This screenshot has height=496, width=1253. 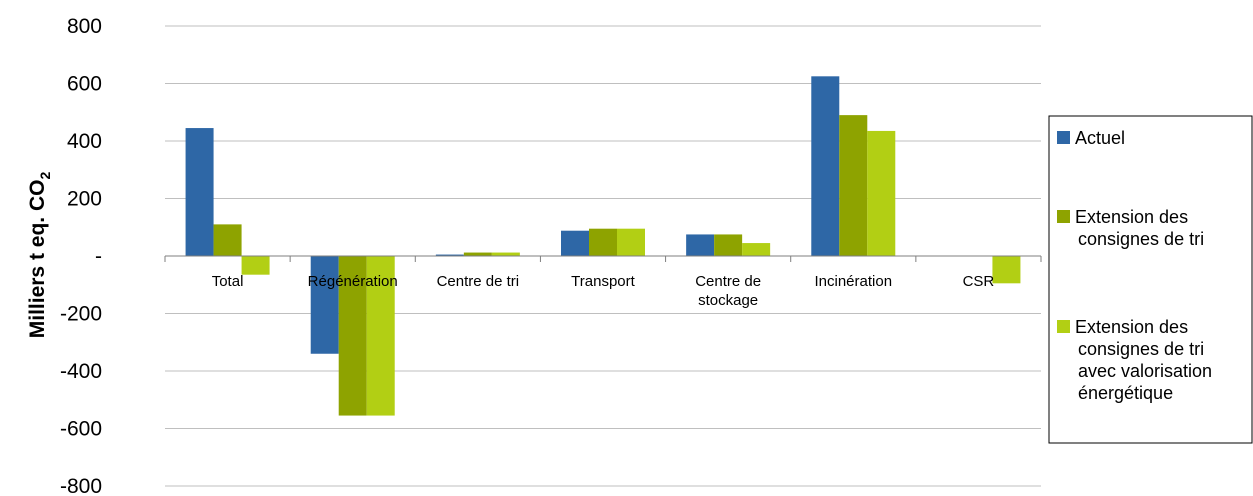 What do you see at coordinates (84, 84) in the screenshot?
I see `y-tick-label: 600` at bounding box center [84, 84].